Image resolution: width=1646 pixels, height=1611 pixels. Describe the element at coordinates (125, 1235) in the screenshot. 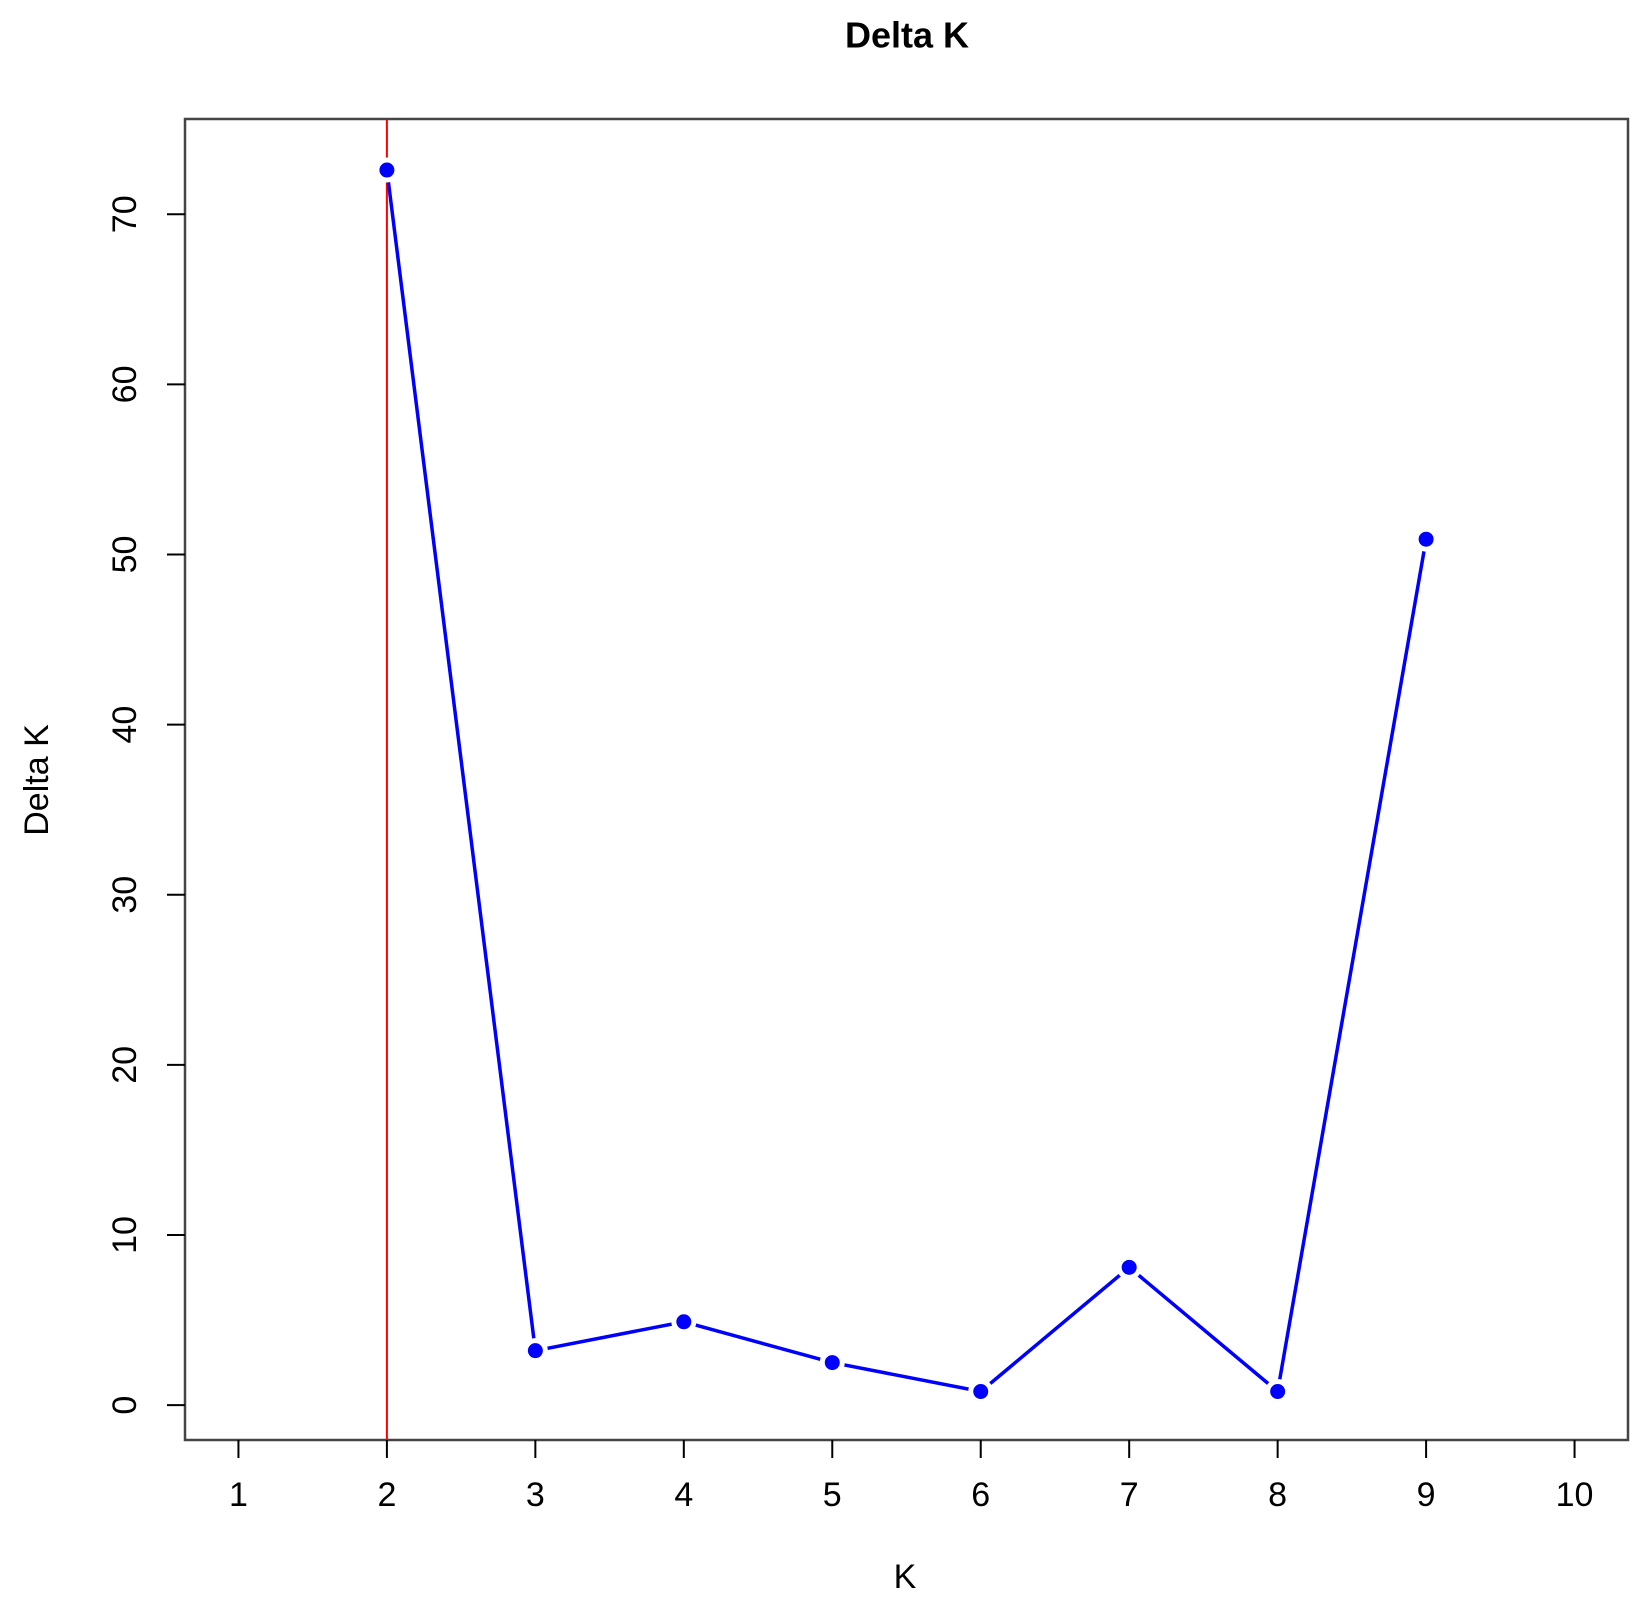

I see `y-tick-label: 10` at that location.